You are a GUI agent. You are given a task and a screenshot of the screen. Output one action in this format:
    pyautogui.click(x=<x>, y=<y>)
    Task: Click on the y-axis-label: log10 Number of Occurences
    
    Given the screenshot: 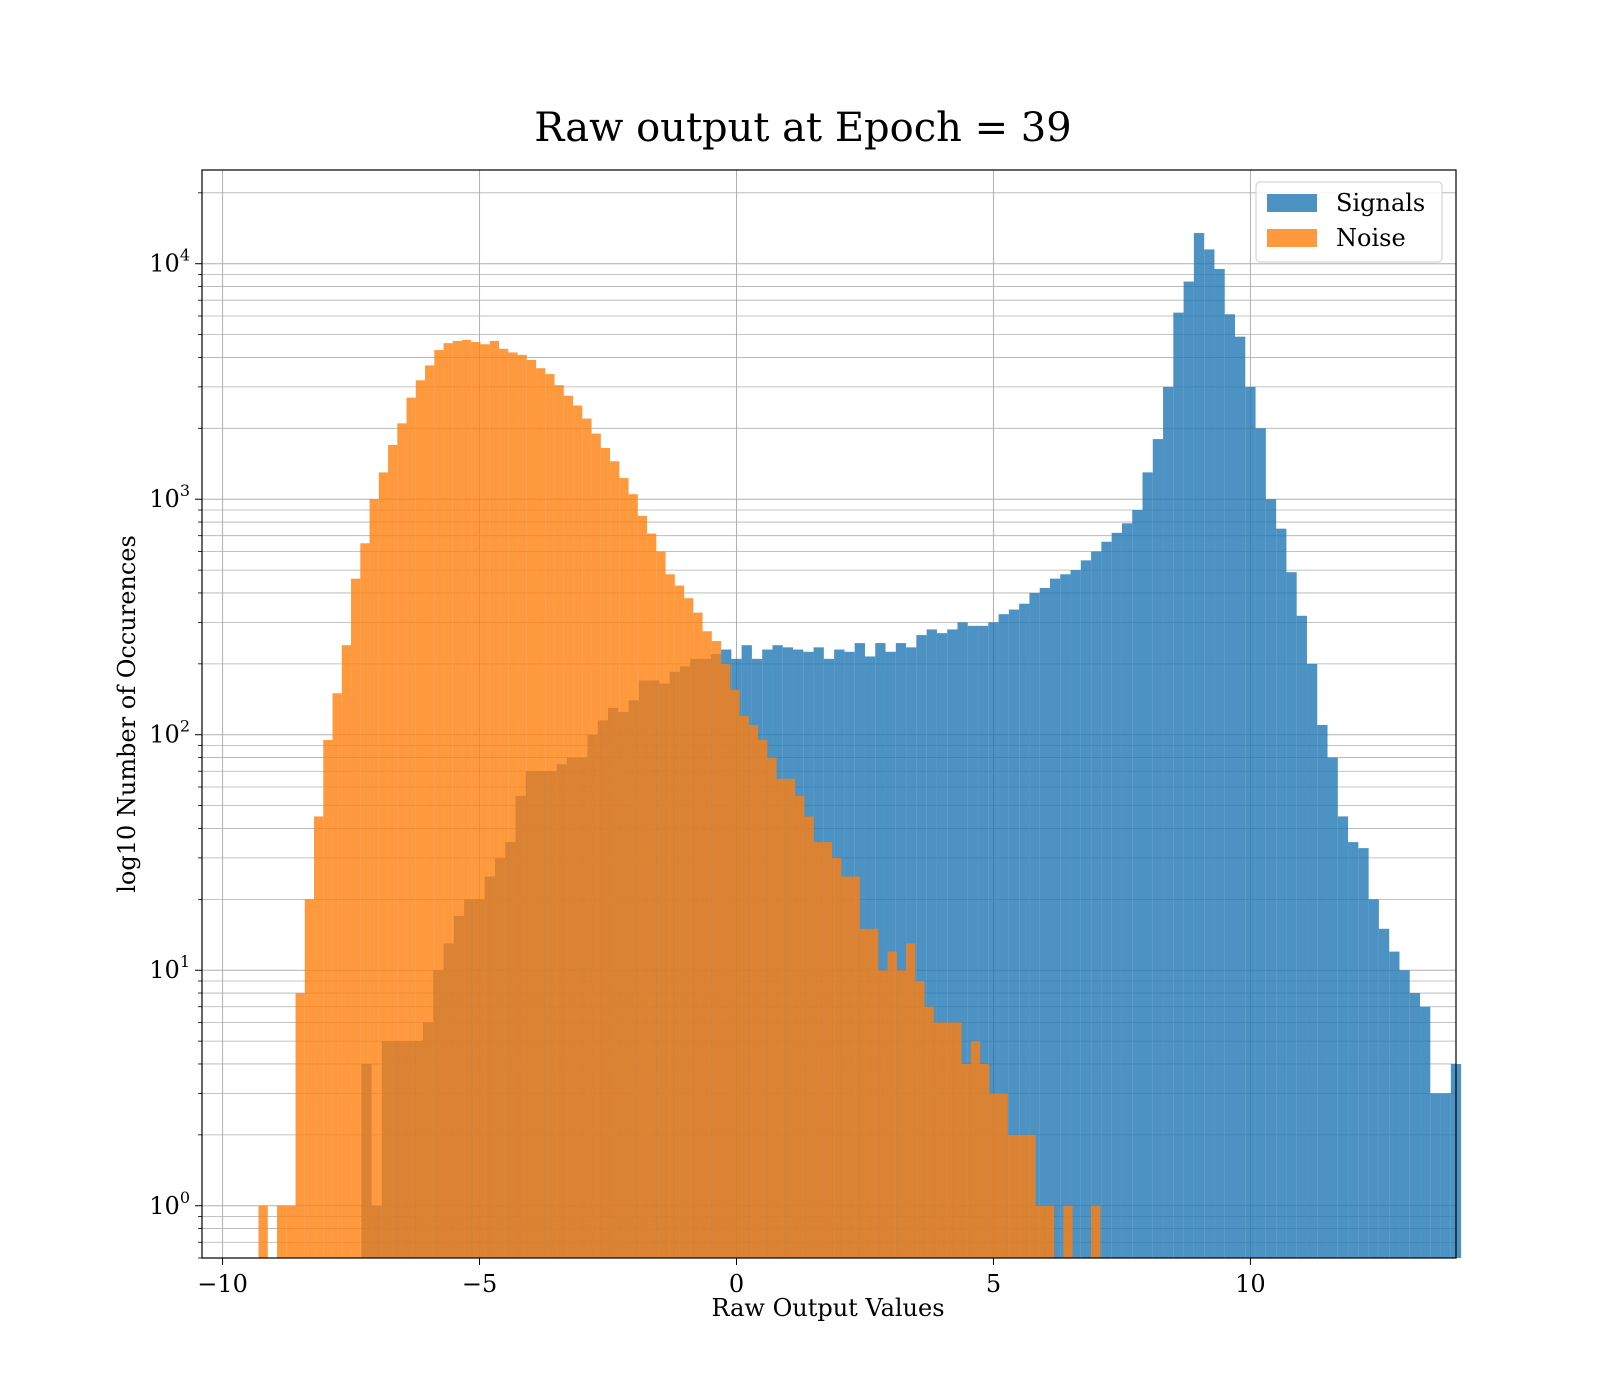 What is the action you would take?
    pyautogui.click(x=127, y=714)
    